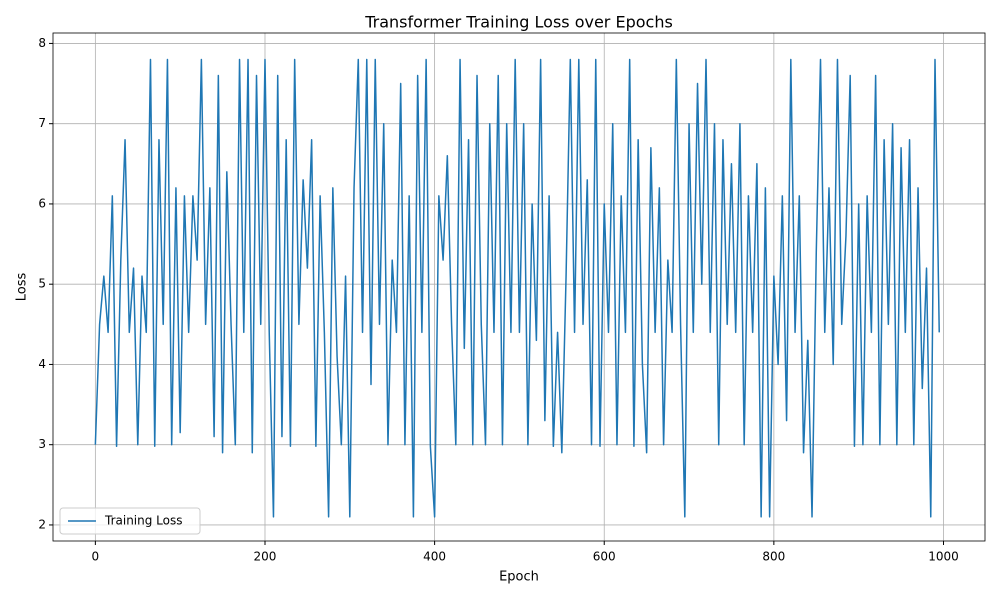  What do you see at coordinates (773, 557) in the screenshot?
I see `x-tick-label: 800` at bounding box center [773, 557].